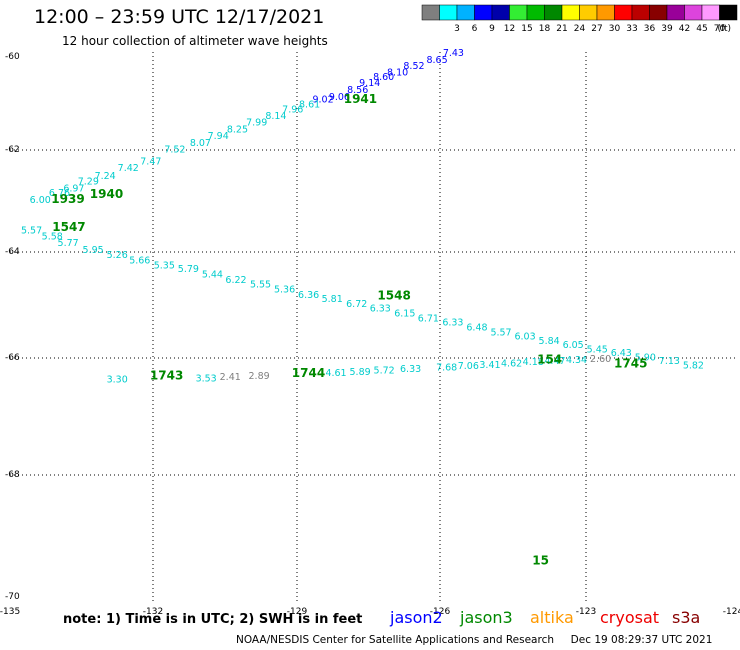 The height and width of the screenshot is (650, 740). What do you see at coordinates (724, 29) in the screenshot?
I see `legend-unit: (ft)` at bounding box center [724, 29].